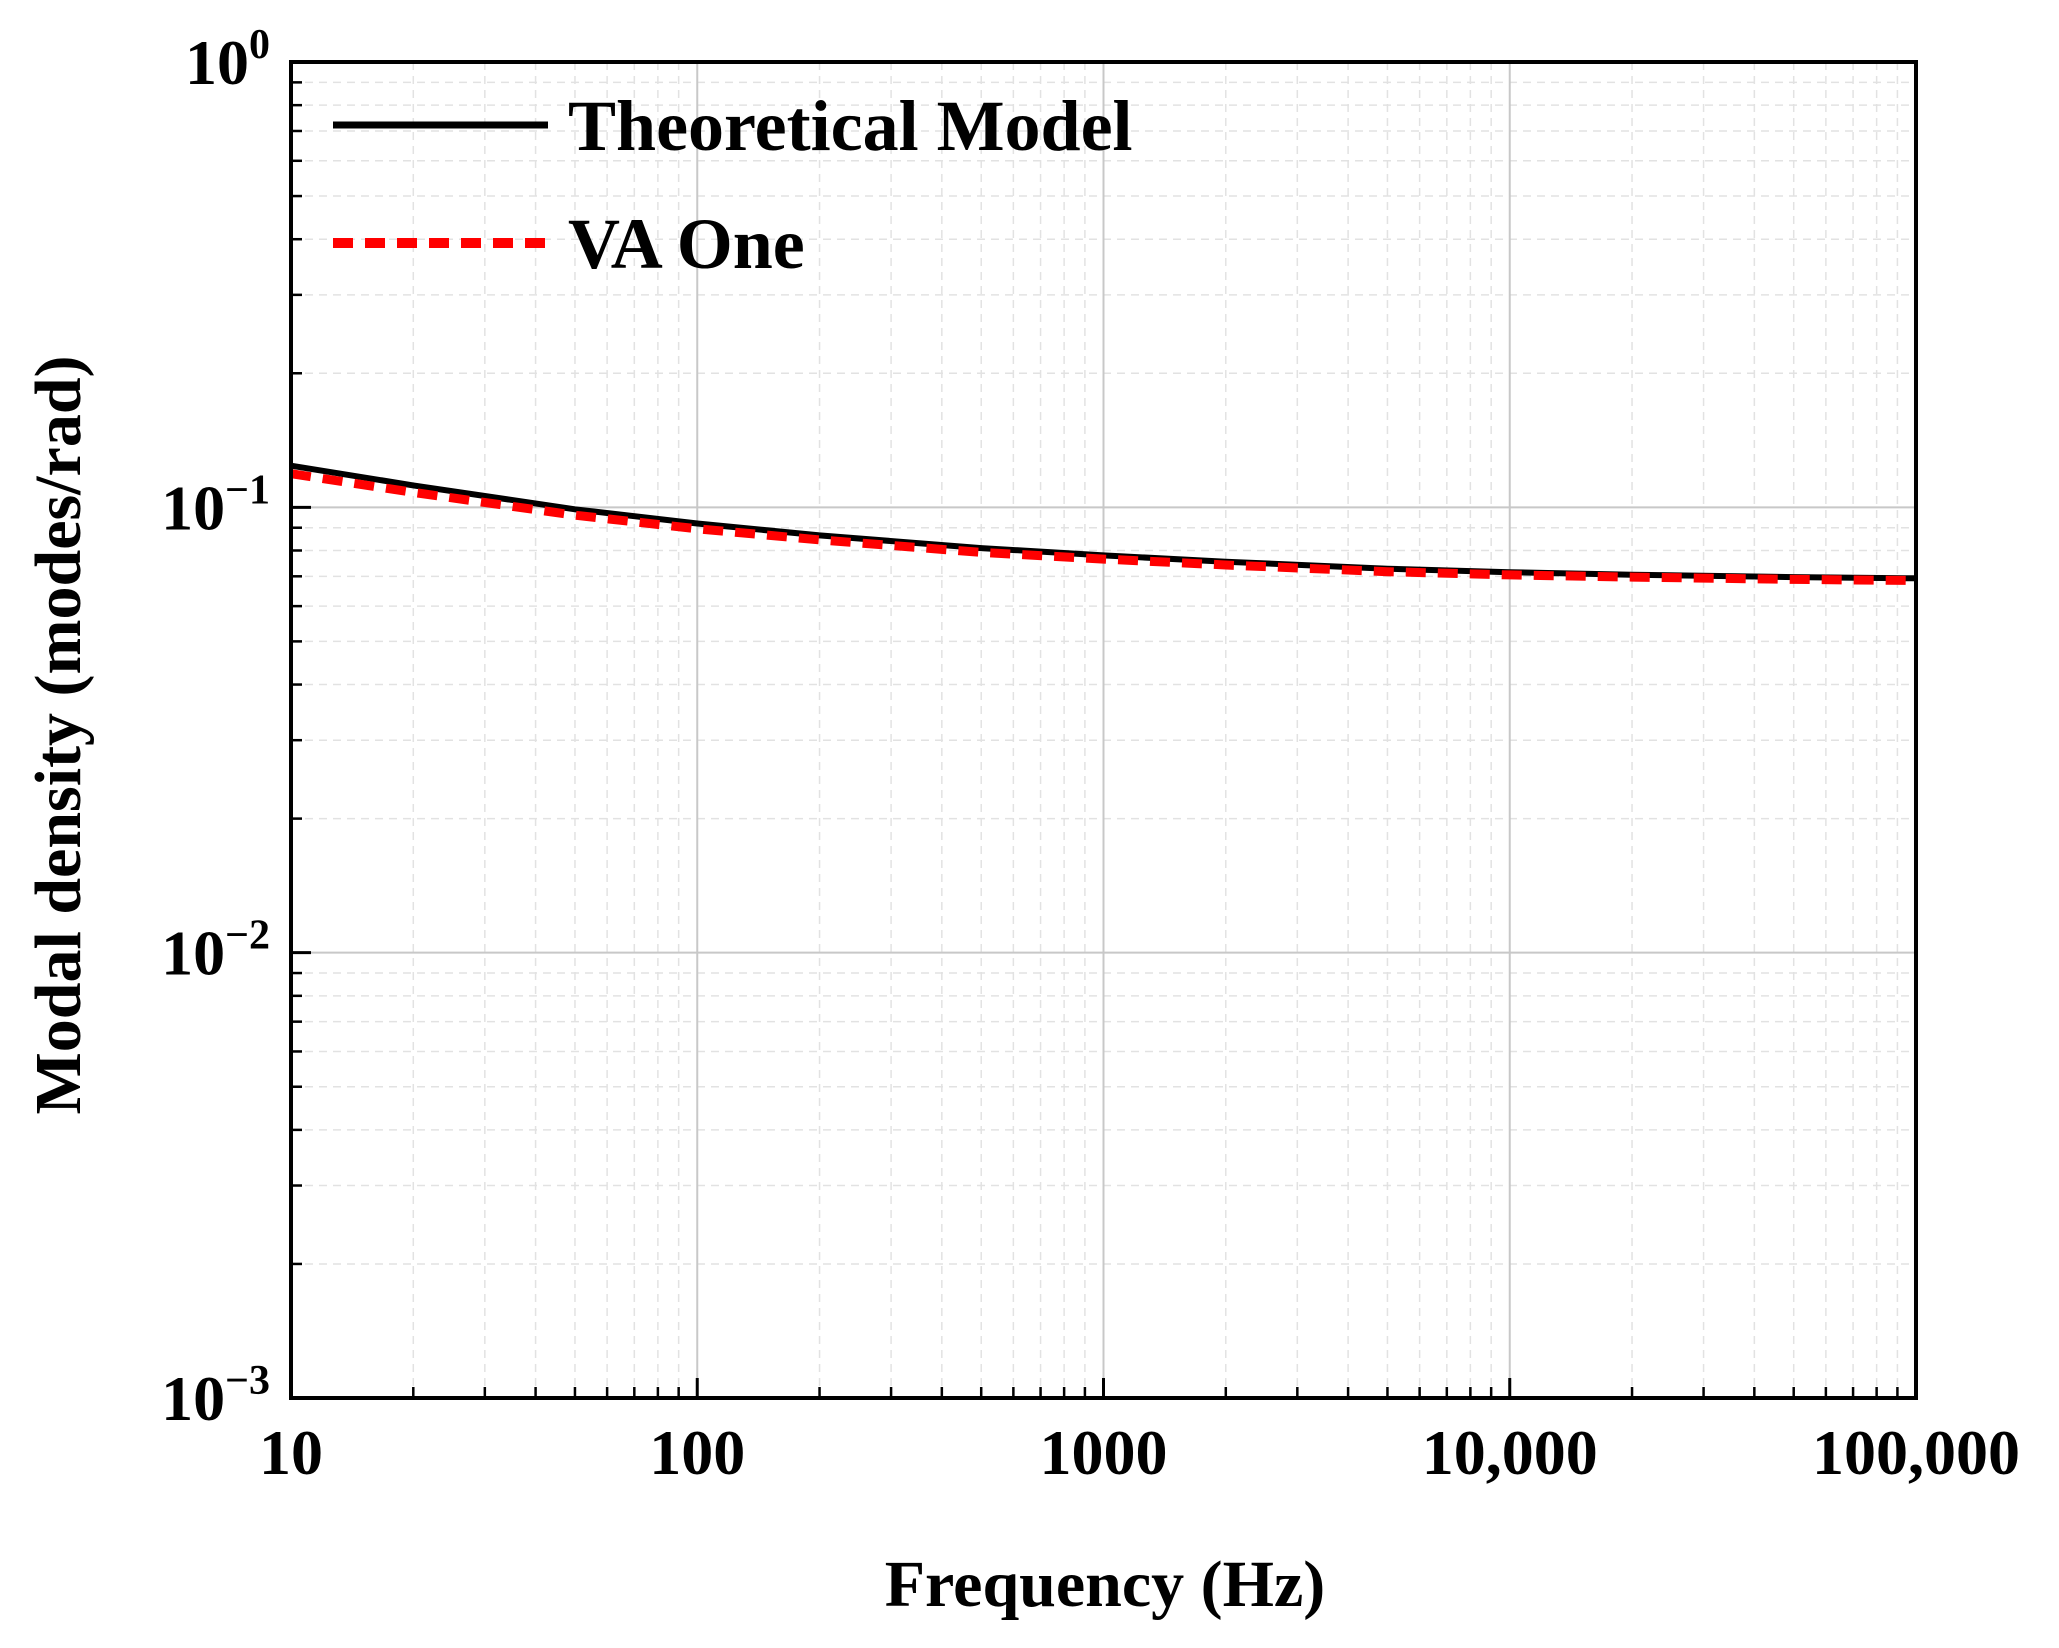  I want to click on y-tick-label: 10⁻², so click(215, 951).